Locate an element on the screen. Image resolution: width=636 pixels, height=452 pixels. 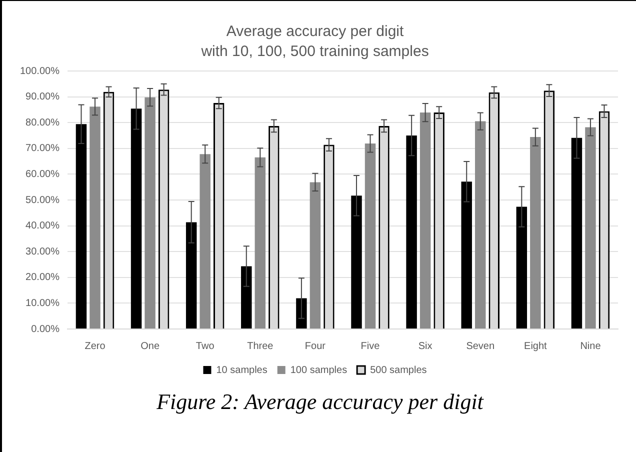
x-tick-label: Two is located at coordinates (205, 346).